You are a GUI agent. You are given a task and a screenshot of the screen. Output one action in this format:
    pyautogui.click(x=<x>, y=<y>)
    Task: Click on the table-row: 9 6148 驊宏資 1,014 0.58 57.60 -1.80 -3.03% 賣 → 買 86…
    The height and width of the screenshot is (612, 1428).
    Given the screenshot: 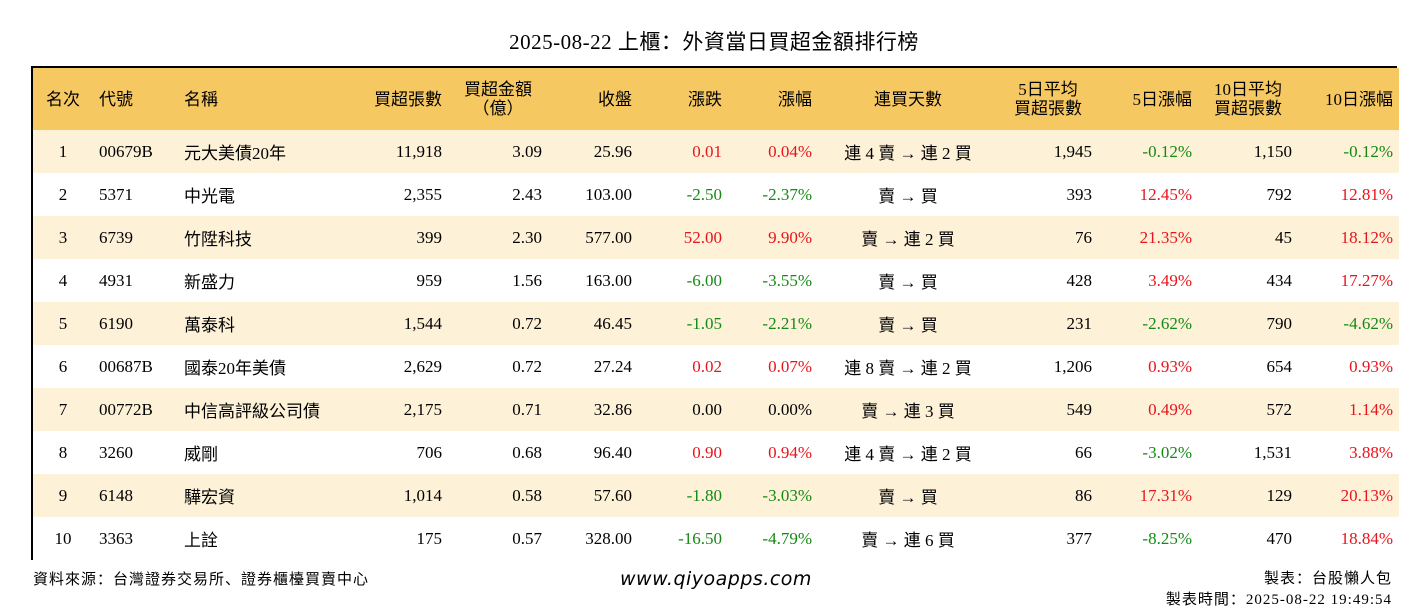 What is the action you would take?
    pyautogui.click(x=716, y=495)
    